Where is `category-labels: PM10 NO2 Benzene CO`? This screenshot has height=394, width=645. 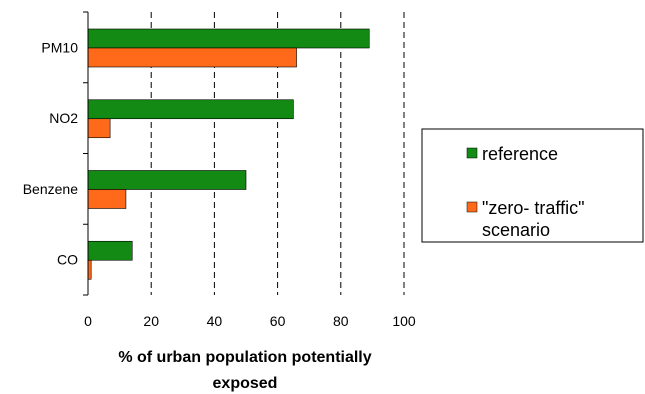
category-labels: PM10 NO2 Benzene CO is located at coordinates (50, 153).